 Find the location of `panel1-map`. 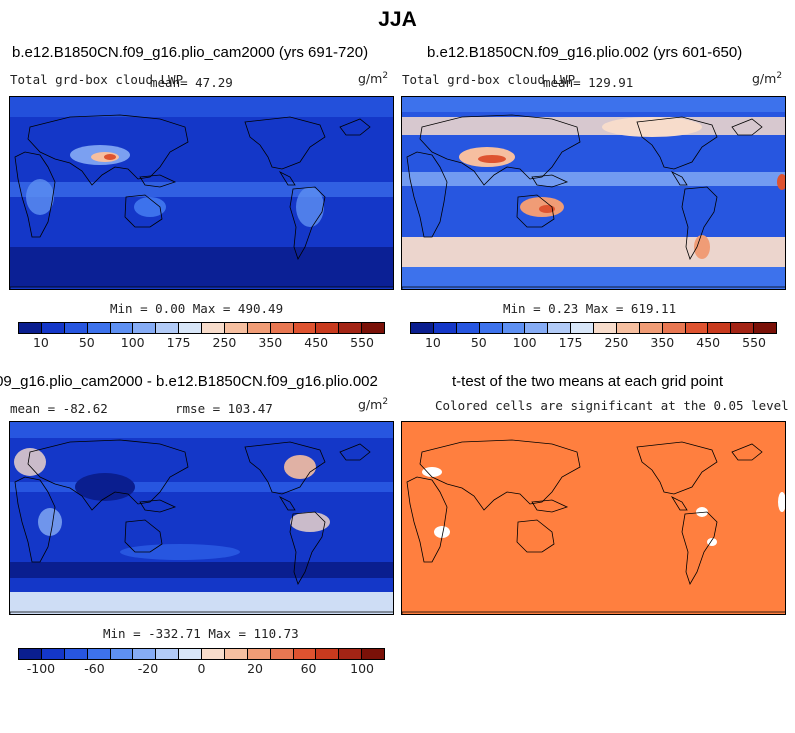

panel1-map is located at coordinates (201, 193).